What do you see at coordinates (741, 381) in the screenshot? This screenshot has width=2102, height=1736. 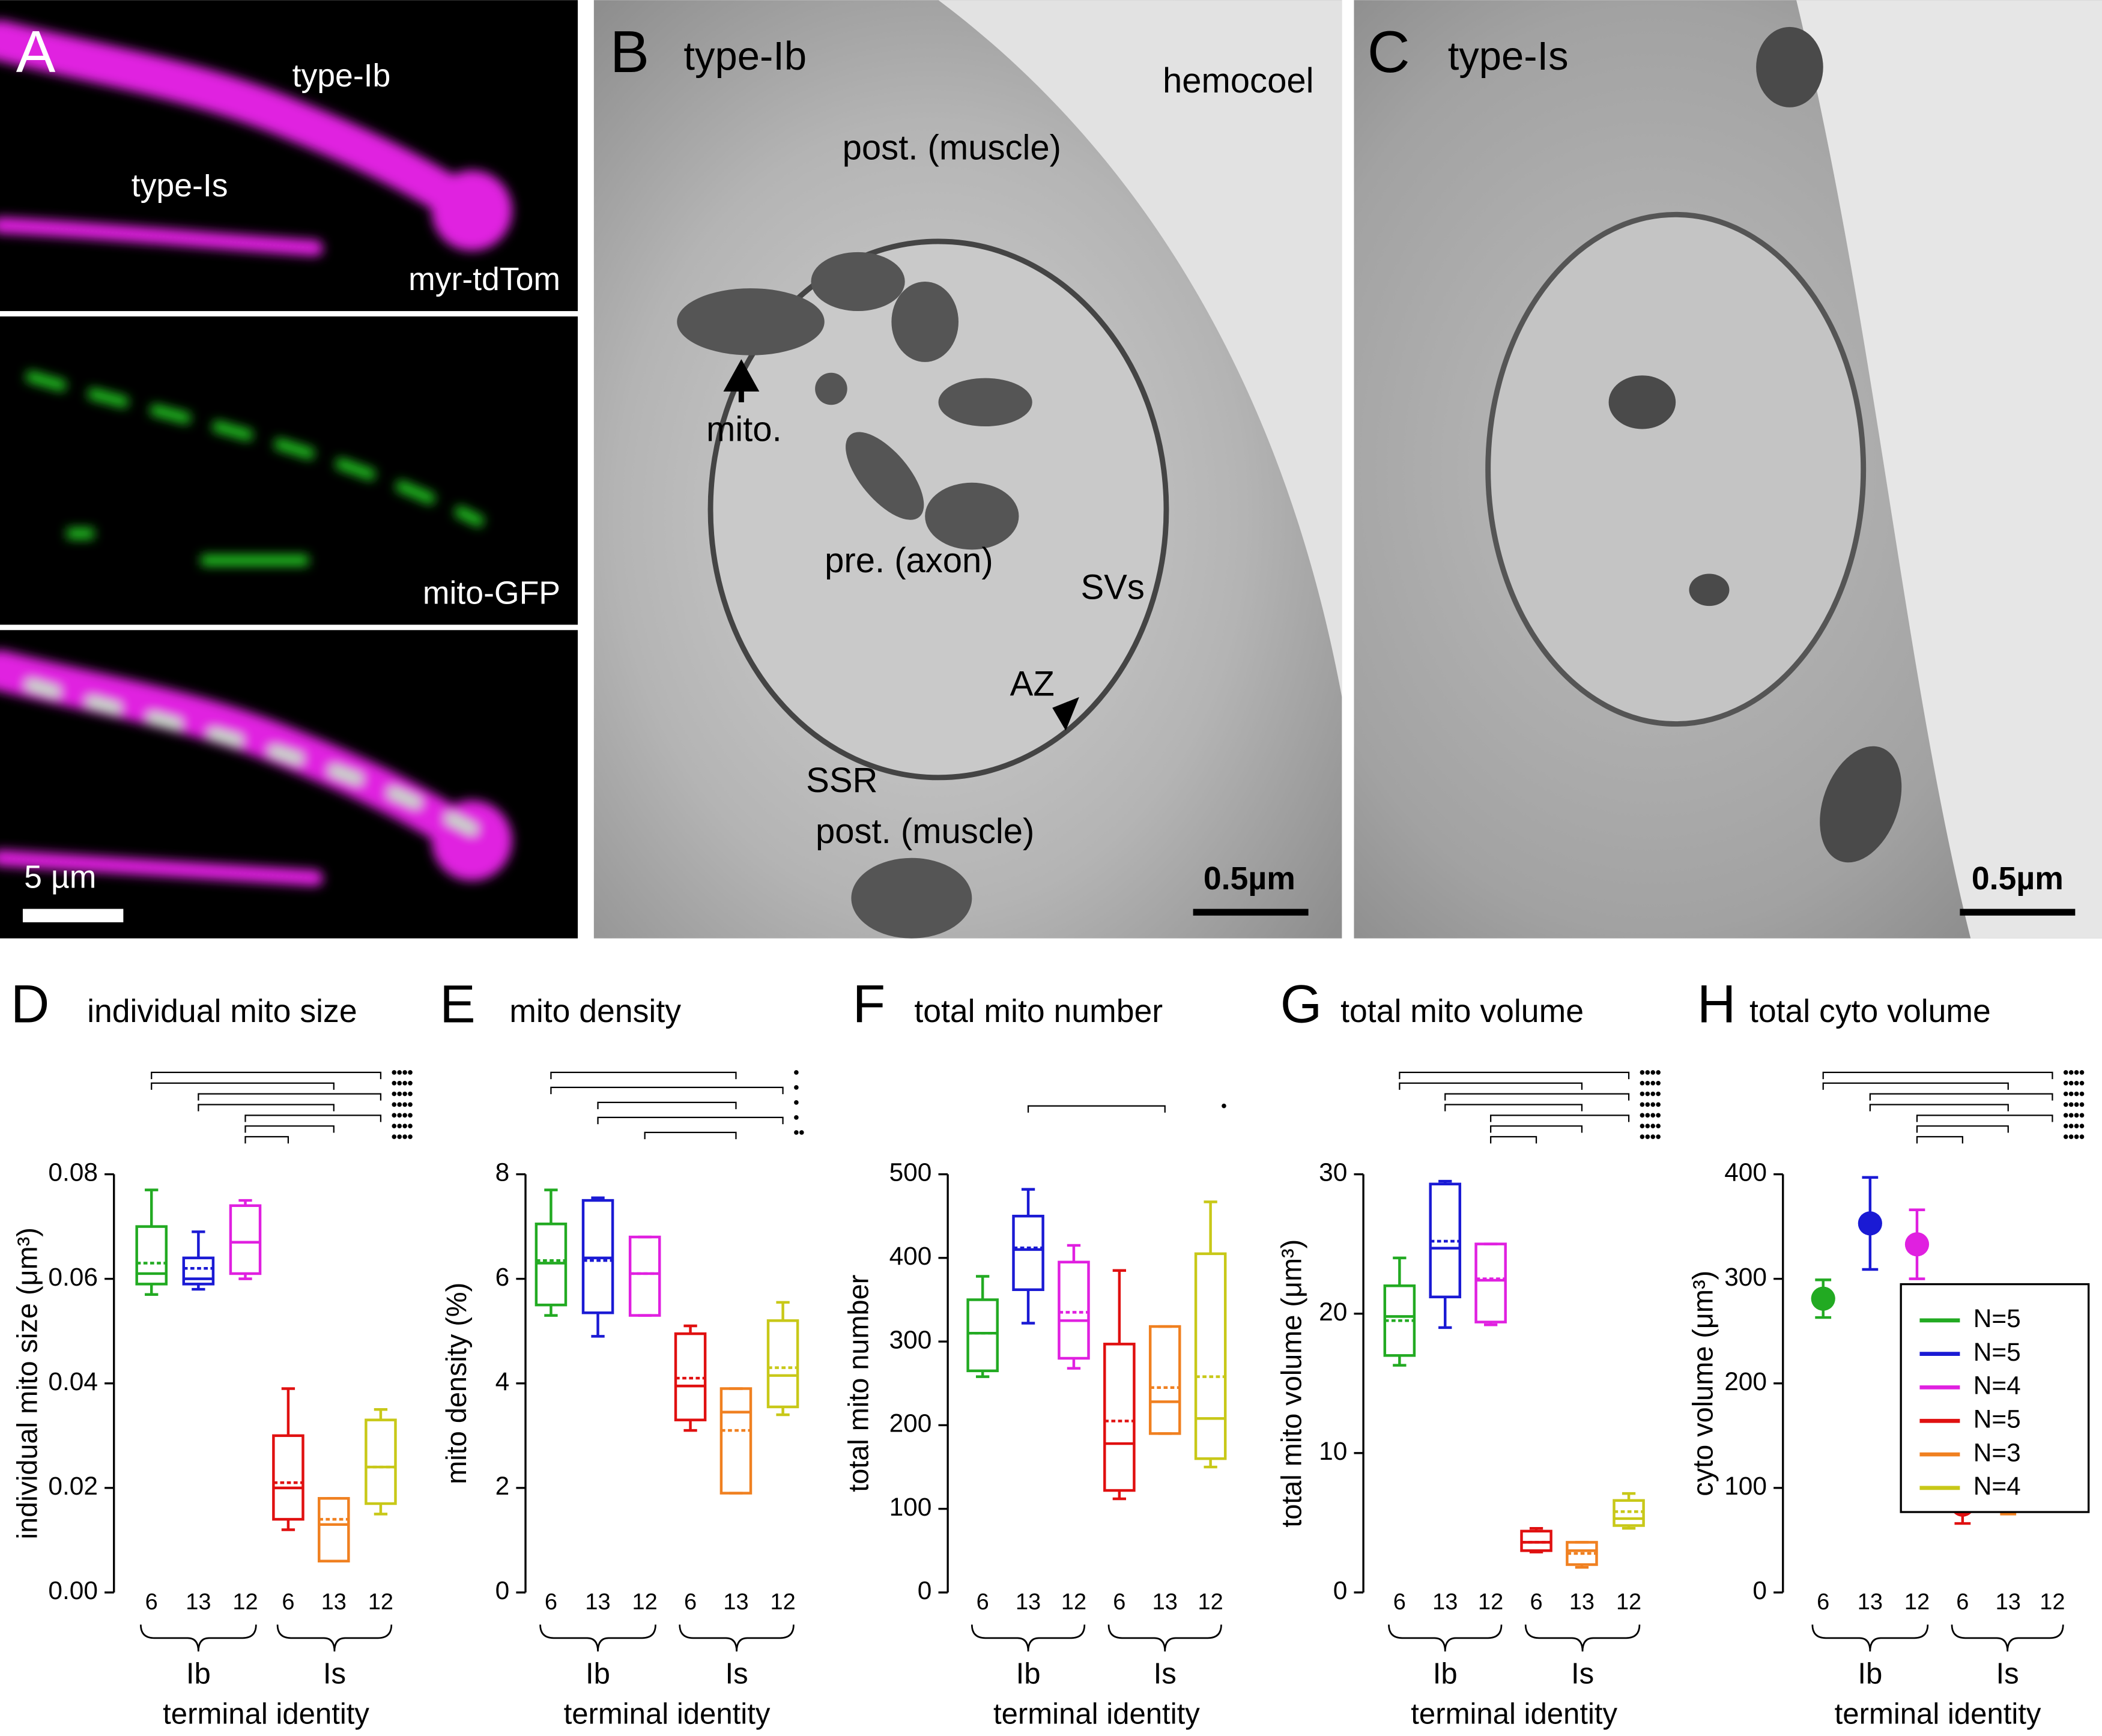 I see `arrow` at bounding box center [741, 381].